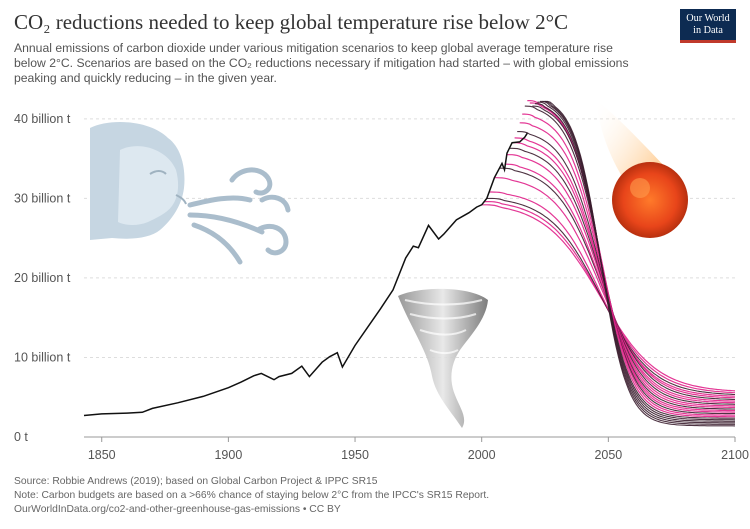  I want to click on x-tick-label: 1850, so click(102, 455).